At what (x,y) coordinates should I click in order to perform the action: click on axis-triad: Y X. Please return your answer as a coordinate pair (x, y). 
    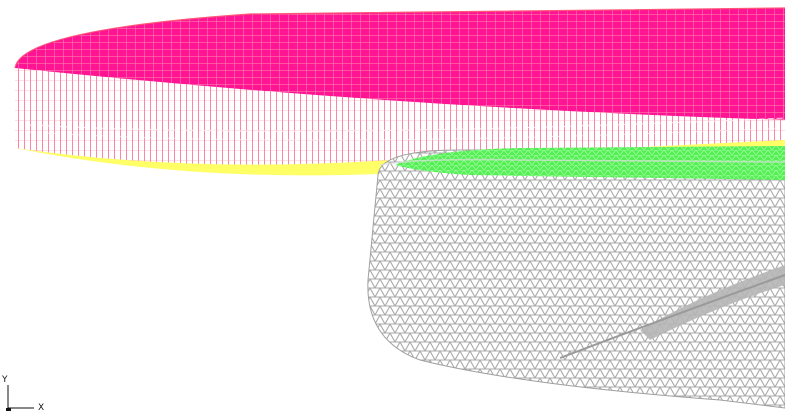
    Looking at the image, I should click on (30, 392).